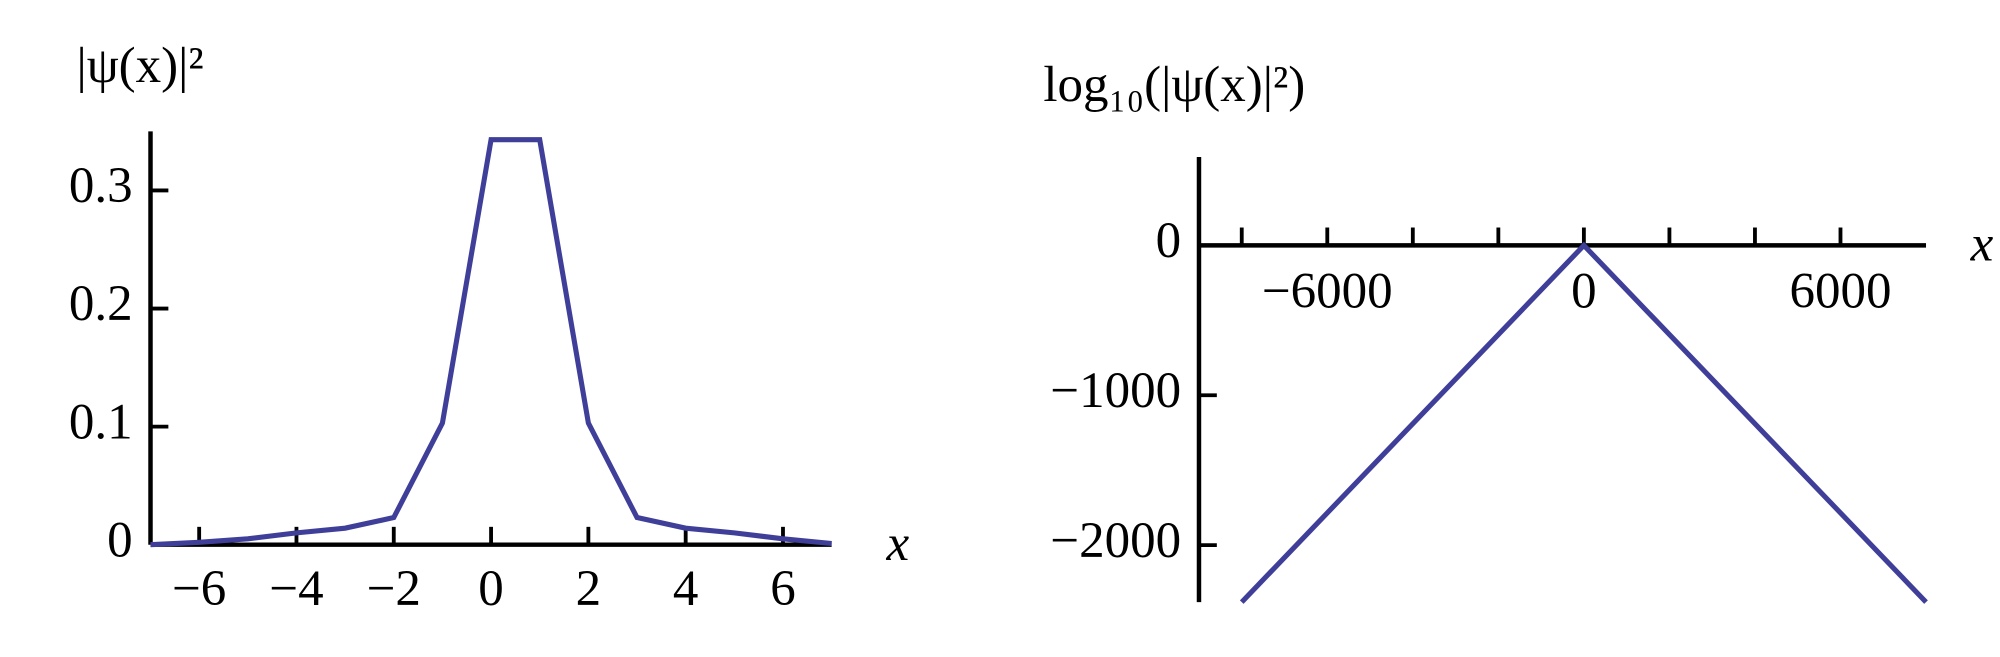 This screenshot has height=657, width=2000. I want to click on y-tick-label: 0.1, so click(101, 422).